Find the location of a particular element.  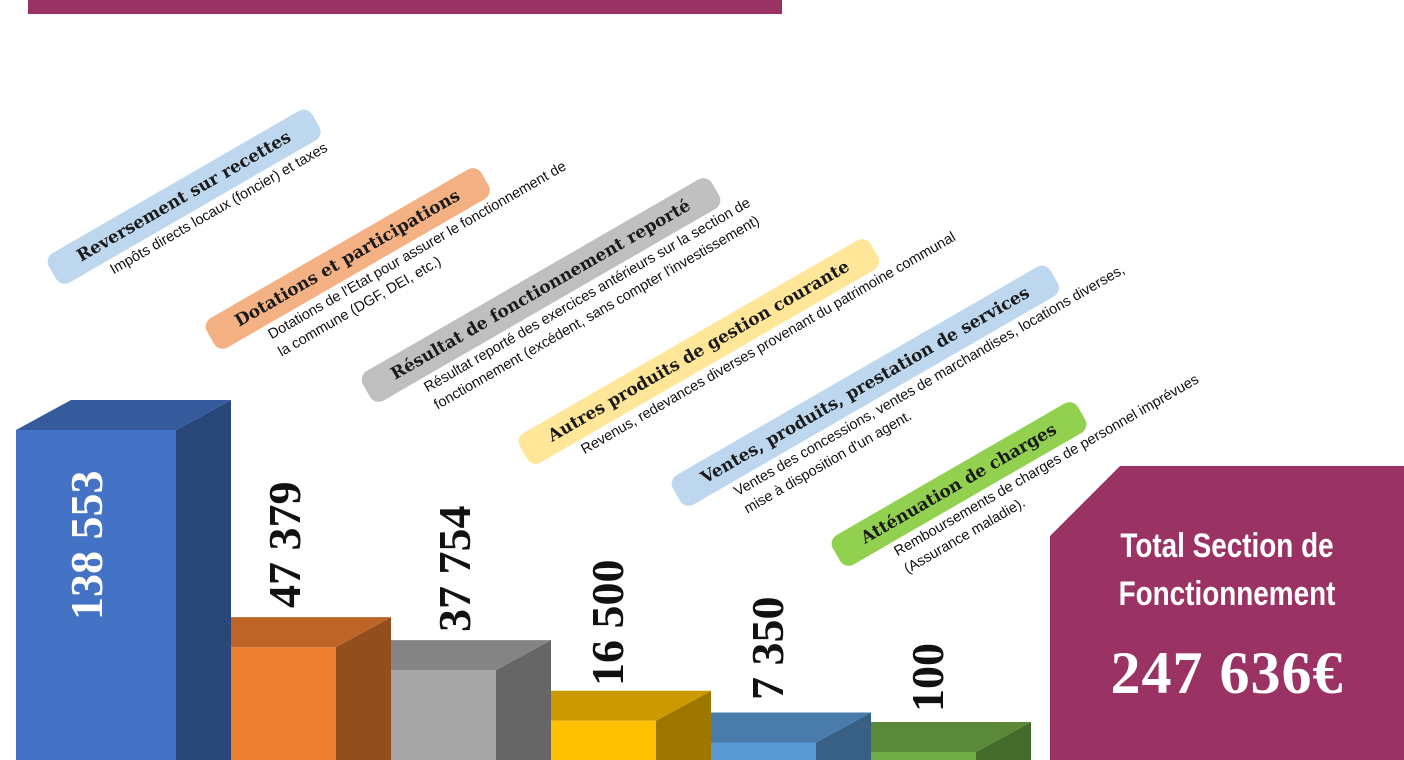

value-label-2: 47 379 is located at coordinates (284, 545).